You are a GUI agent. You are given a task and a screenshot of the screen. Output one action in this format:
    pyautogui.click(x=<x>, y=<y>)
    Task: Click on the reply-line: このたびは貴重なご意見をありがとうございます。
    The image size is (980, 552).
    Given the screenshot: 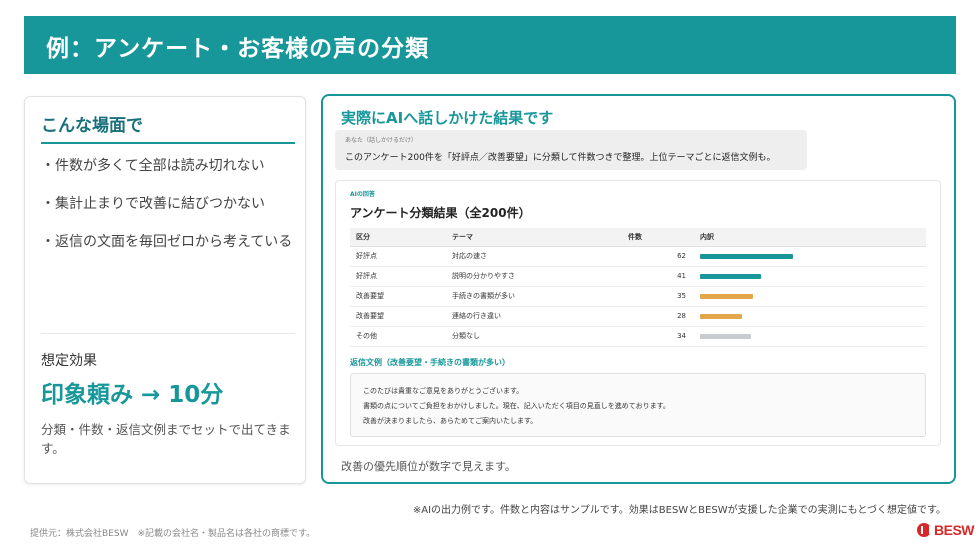 What is the action you would take?
    pyautogui.click(x=443, y=391)
    